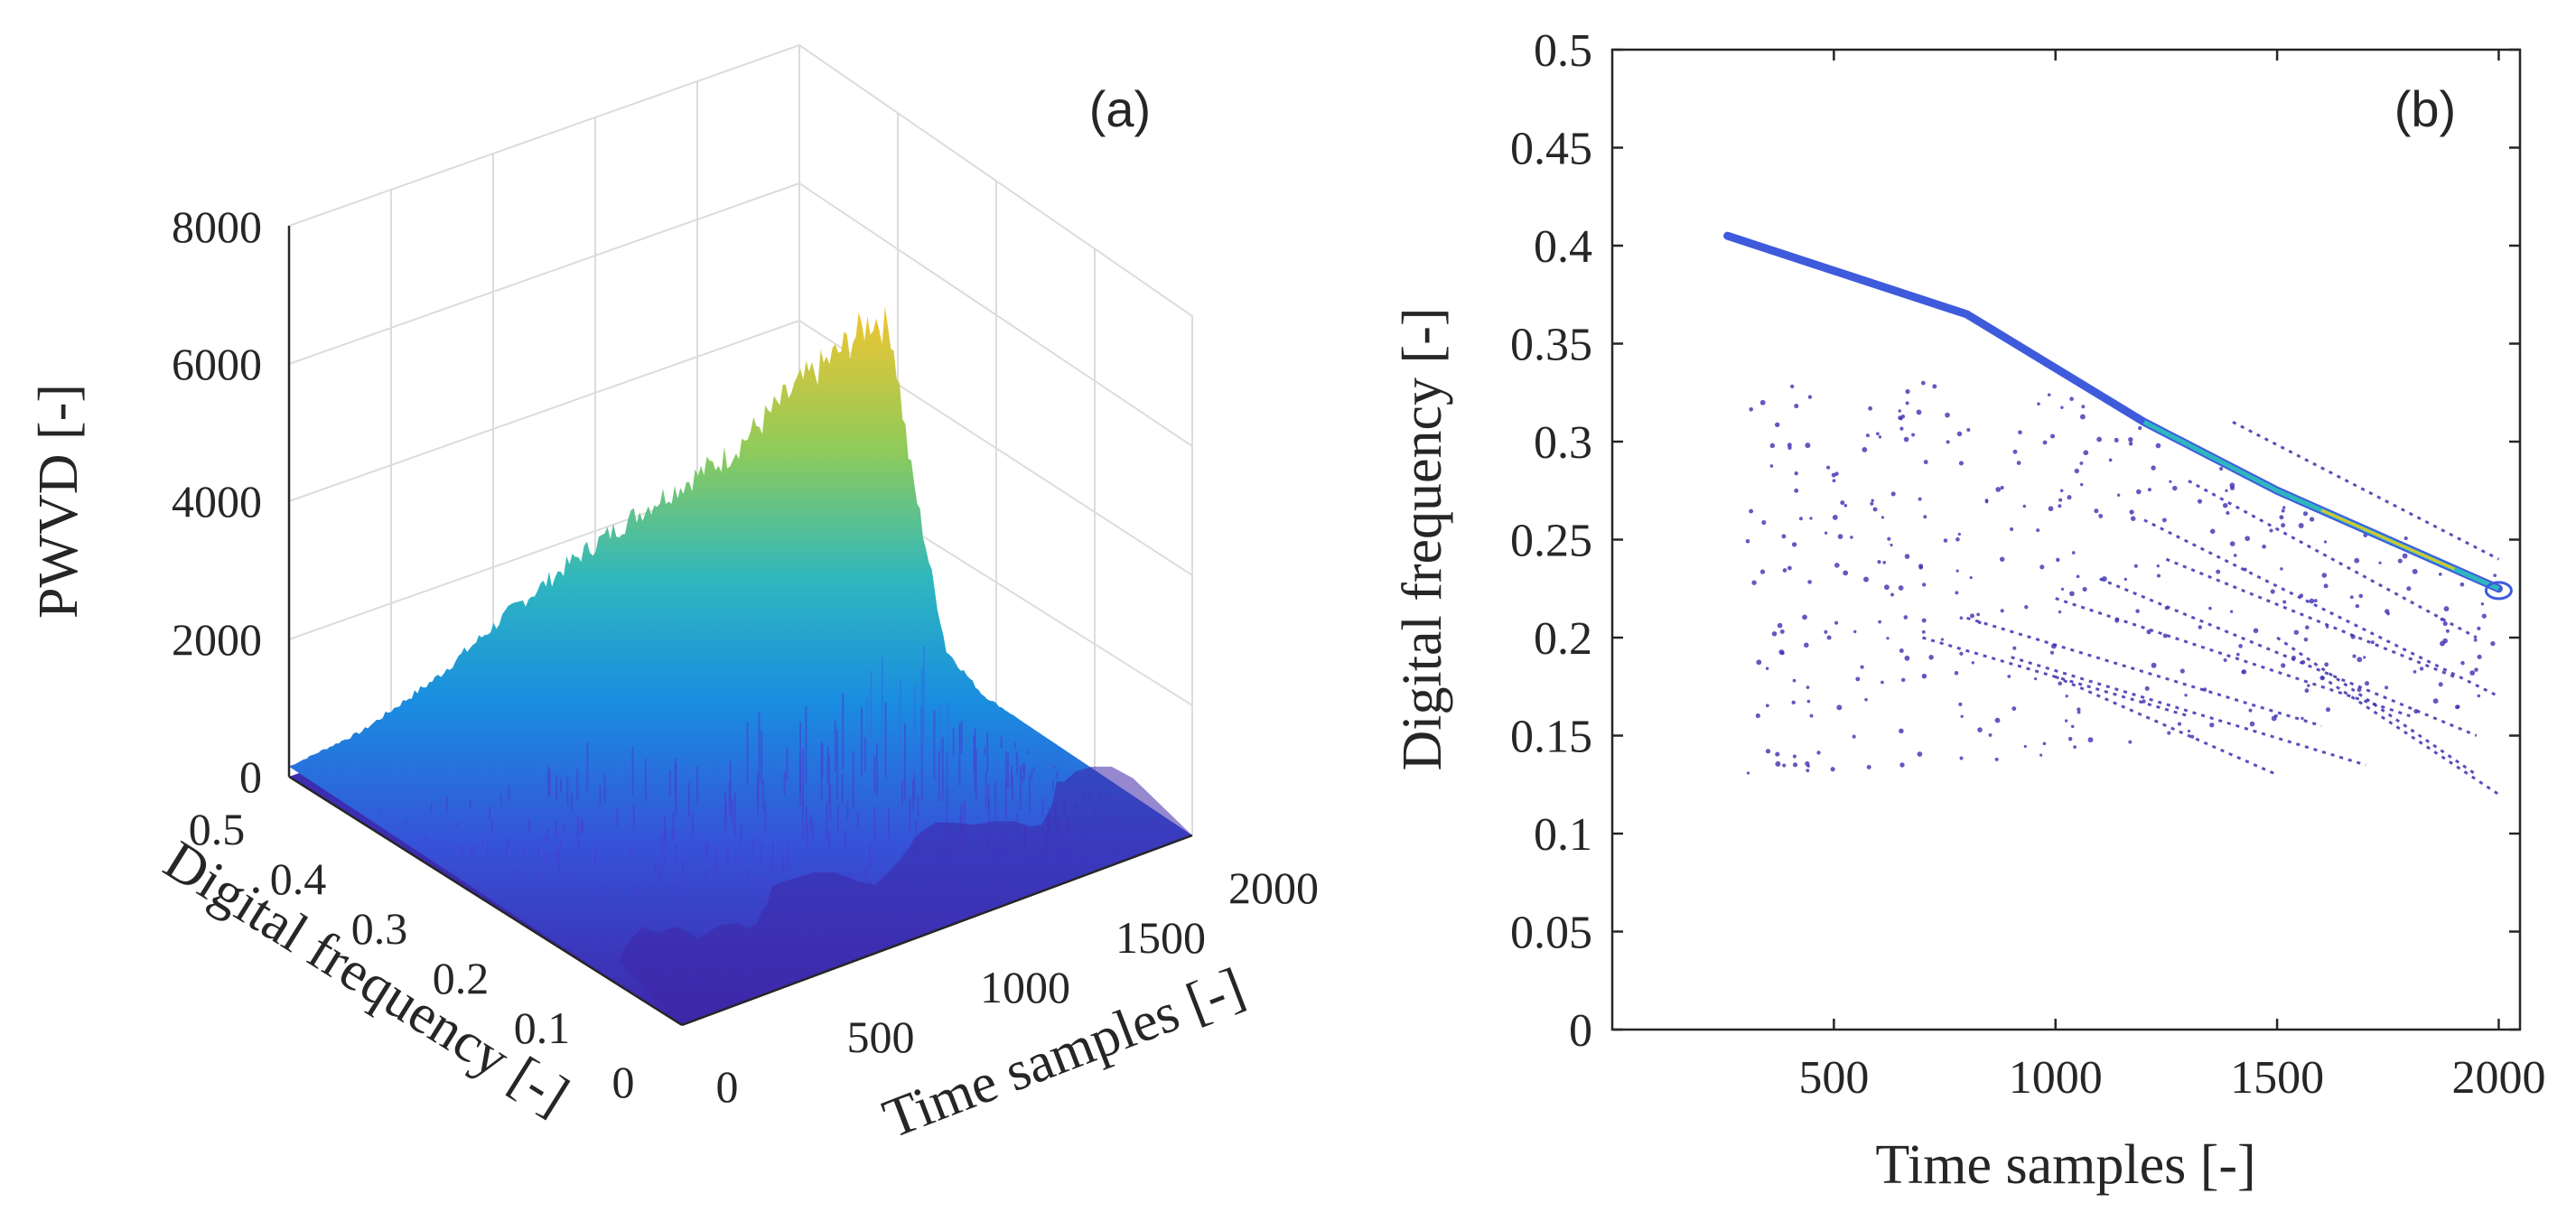 This screenshot has height=1212, width=2576. Describe the element at coordinates (1580, 1031) in the screenshot. I see `y-tick-label: 0` at that location.